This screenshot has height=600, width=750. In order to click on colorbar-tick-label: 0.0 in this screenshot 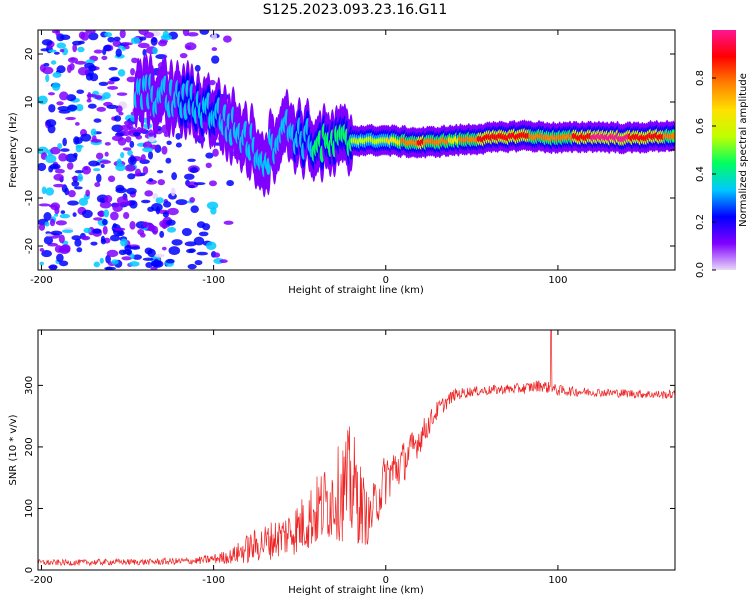, I will do `click(700, 270)`.